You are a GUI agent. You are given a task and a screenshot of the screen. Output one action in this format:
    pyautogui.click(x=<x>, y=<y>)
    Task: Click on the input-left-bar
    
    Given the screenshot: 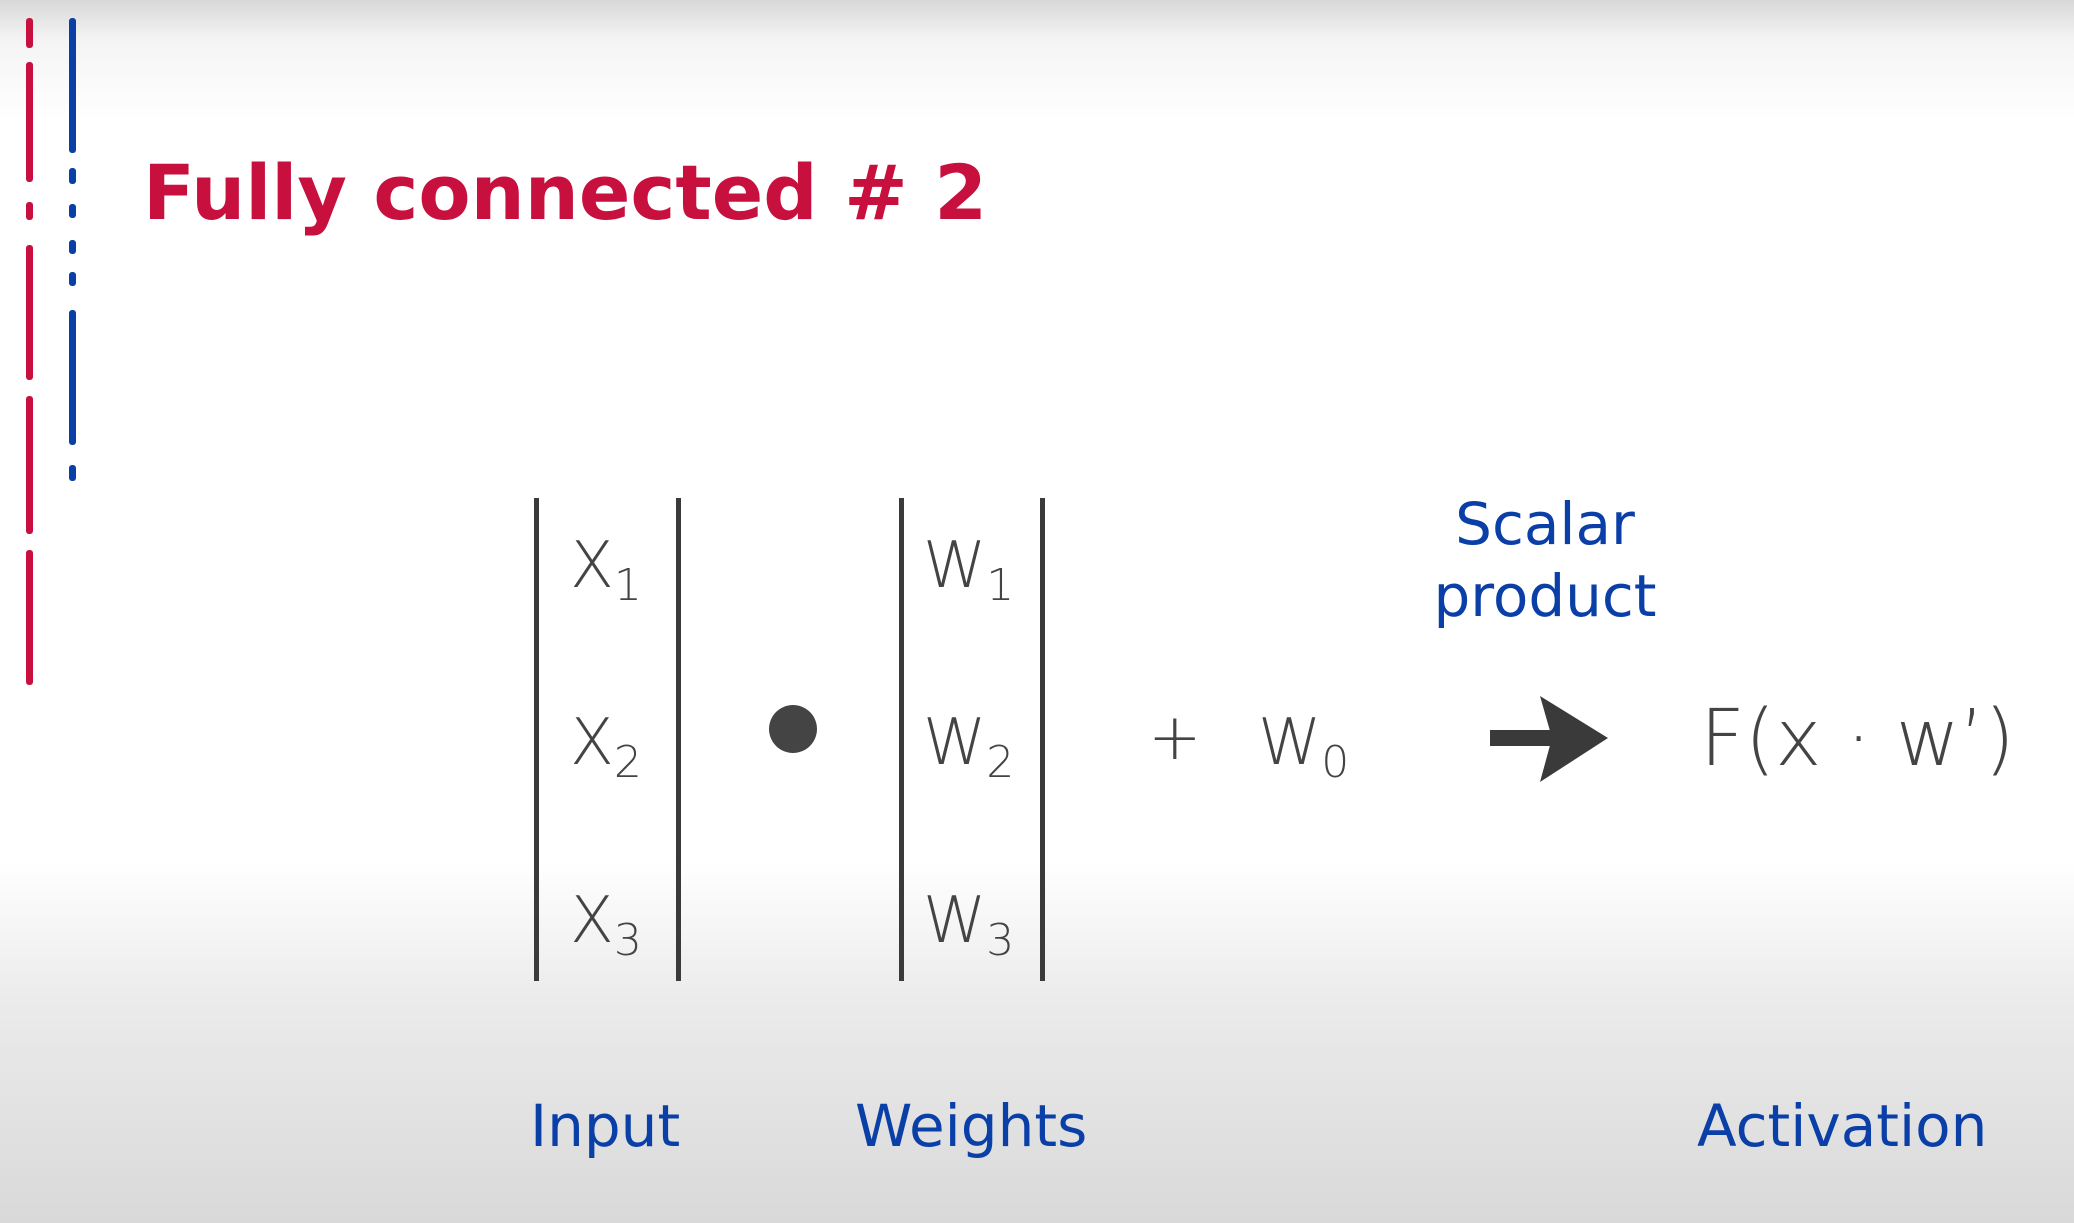 What is the action you would take?
    pyautogui.click(x=536, y=739)
    